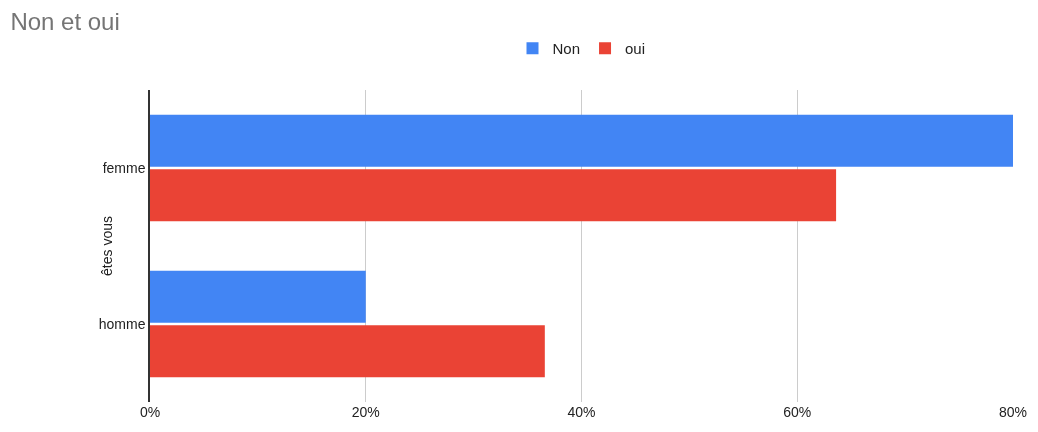 The image size is (1038, 432). I want to click on x-tick-label: 0%, so click(150, 412).